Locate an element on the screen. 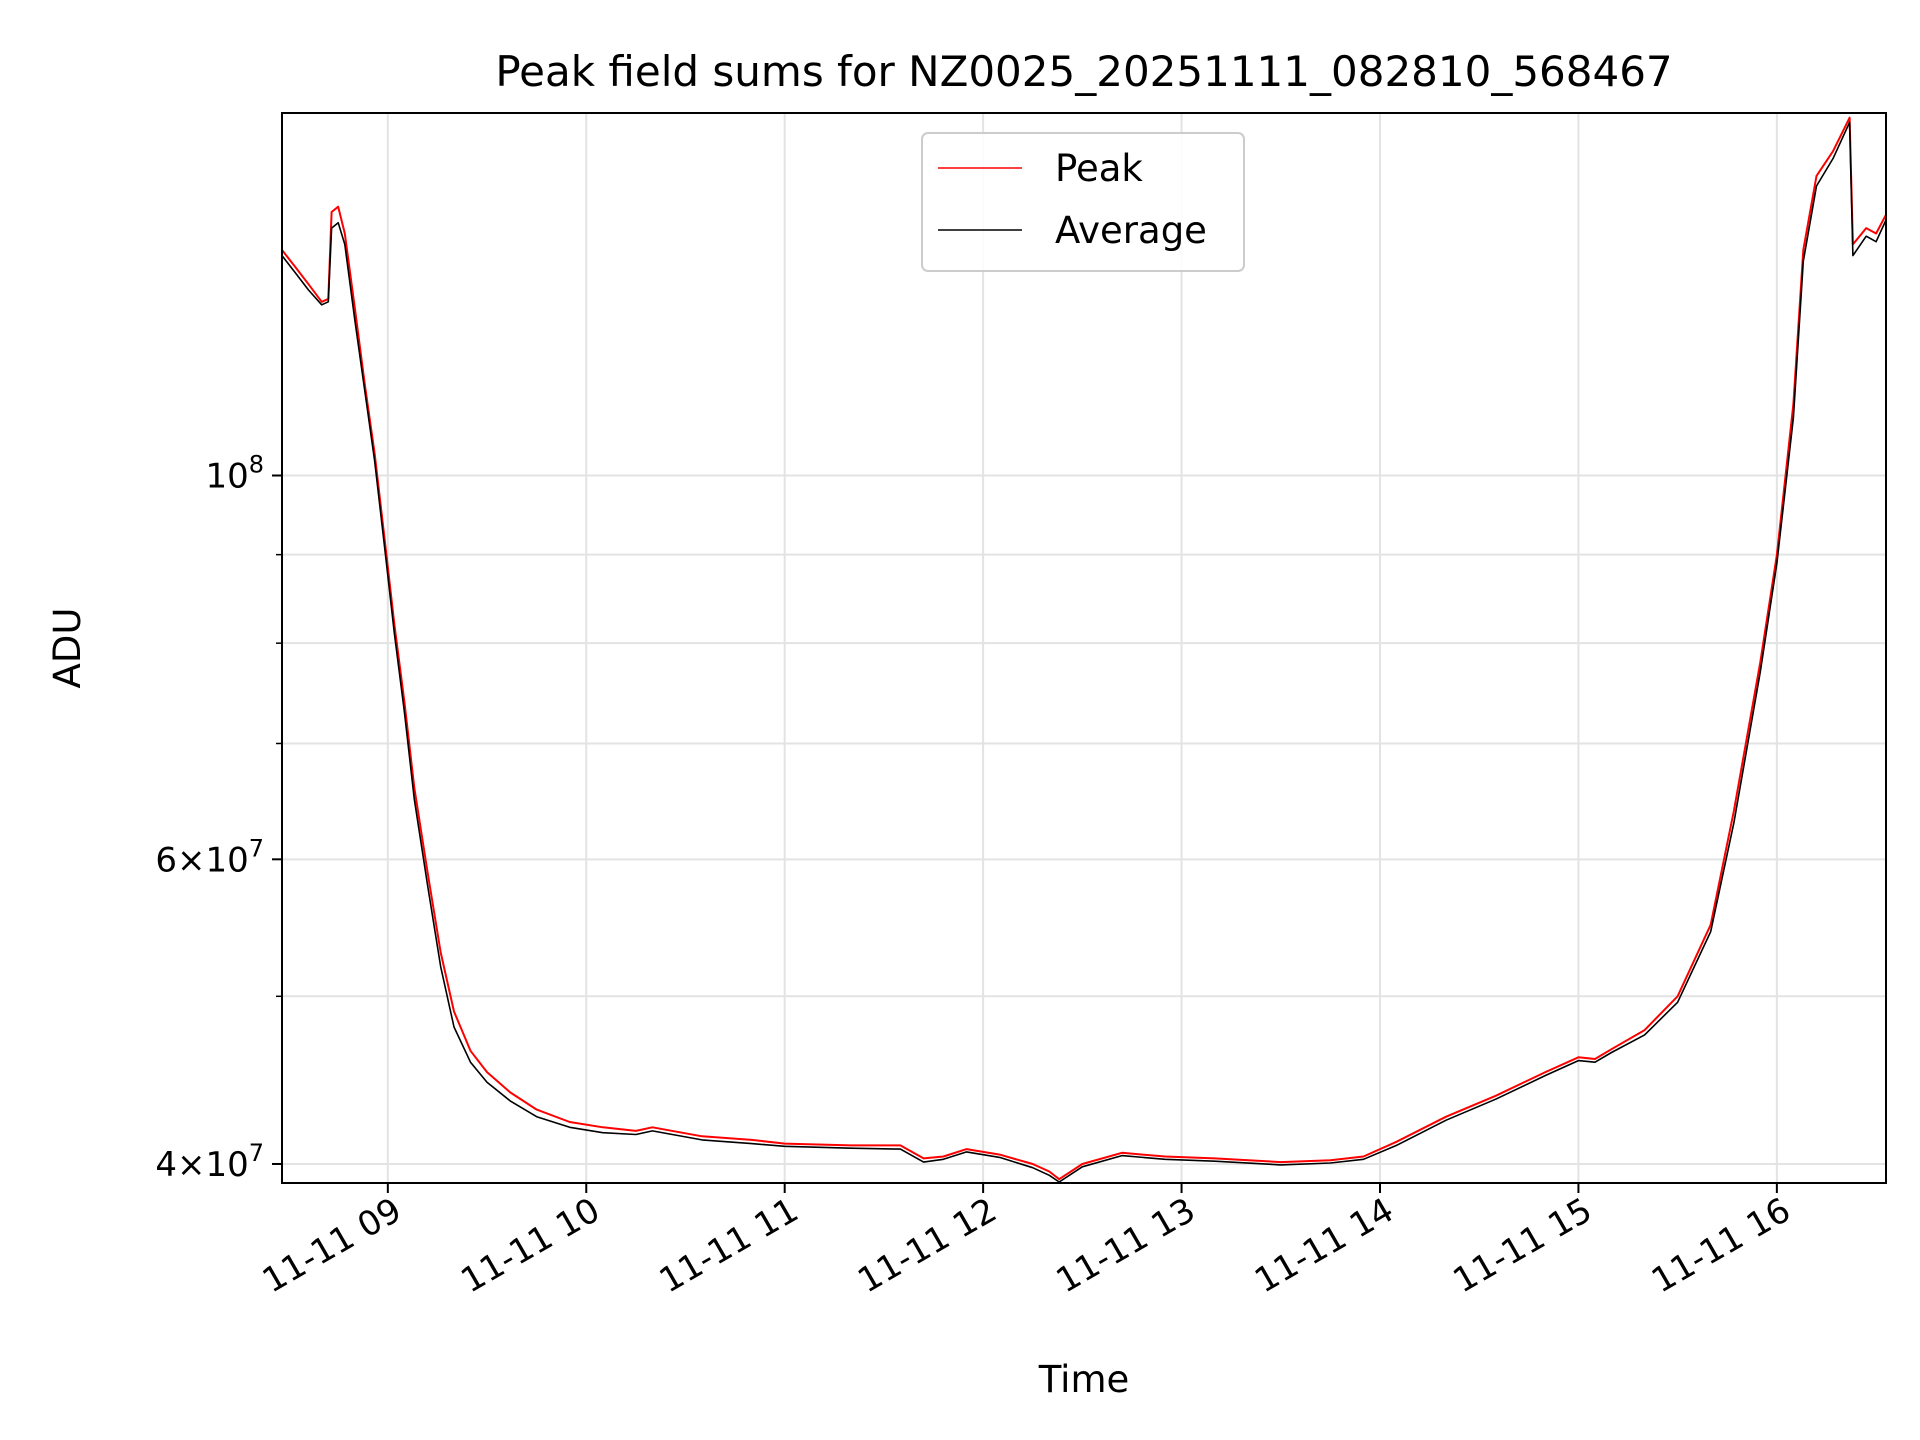 The height and width of the screenshot is (1440, 1920). y-tick-label: 108 is located at coordinates (234, 473).